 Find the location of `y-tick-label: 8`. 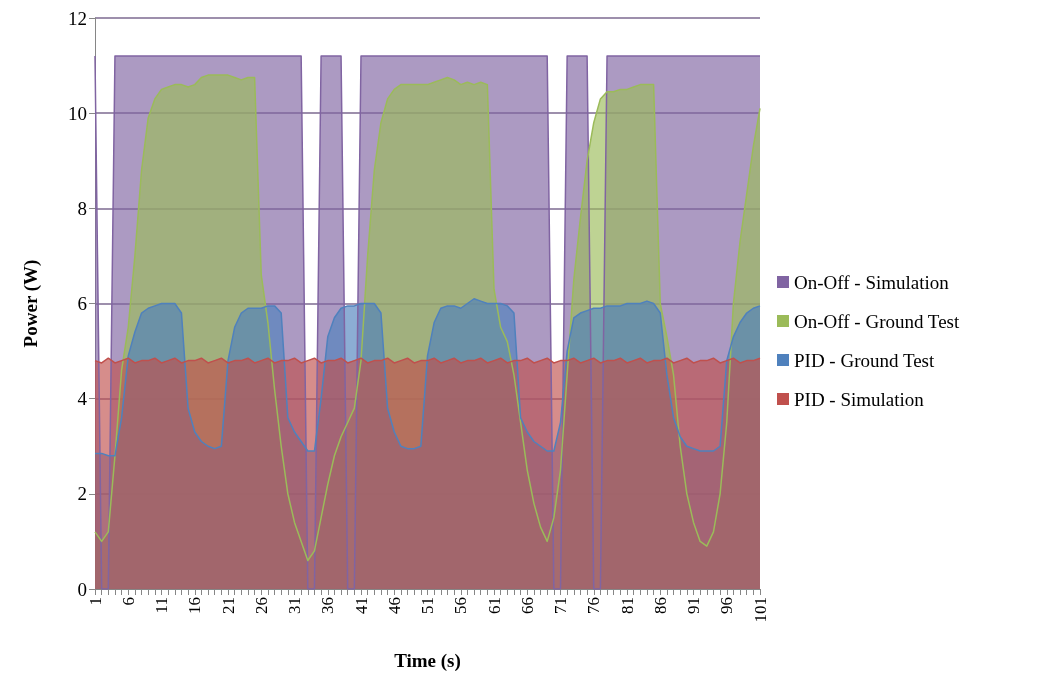

y-tick-label: 8 is located at coordinates (82, 208).